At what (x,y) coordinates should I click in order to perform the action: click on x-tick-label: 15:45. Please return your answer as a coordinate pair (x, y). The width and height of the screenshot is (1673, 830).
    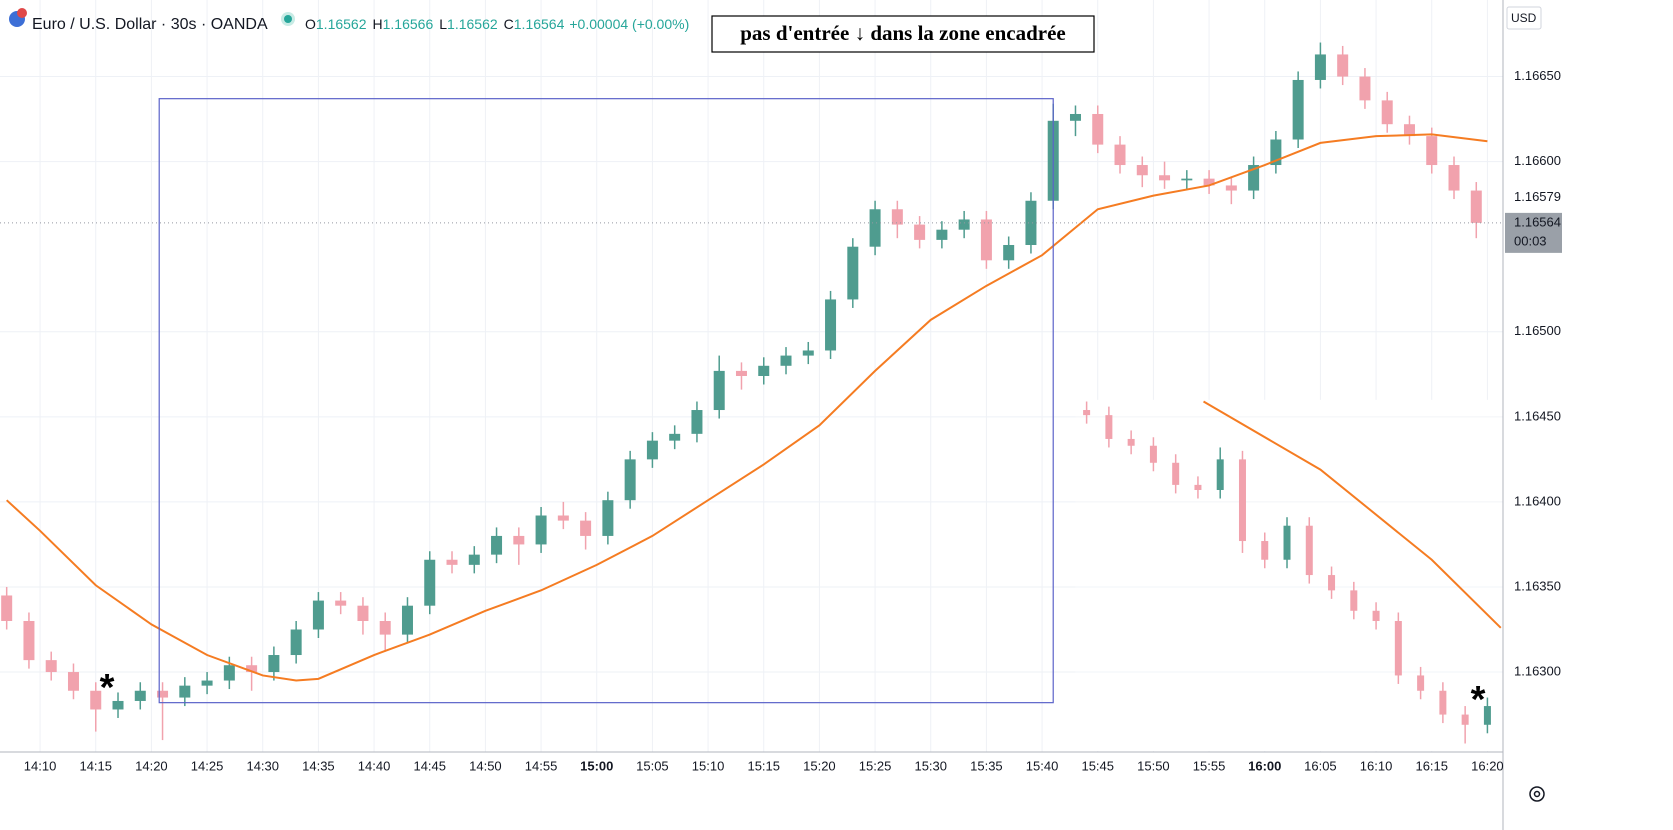
    Looking at the image, I should click on (1097, 765).